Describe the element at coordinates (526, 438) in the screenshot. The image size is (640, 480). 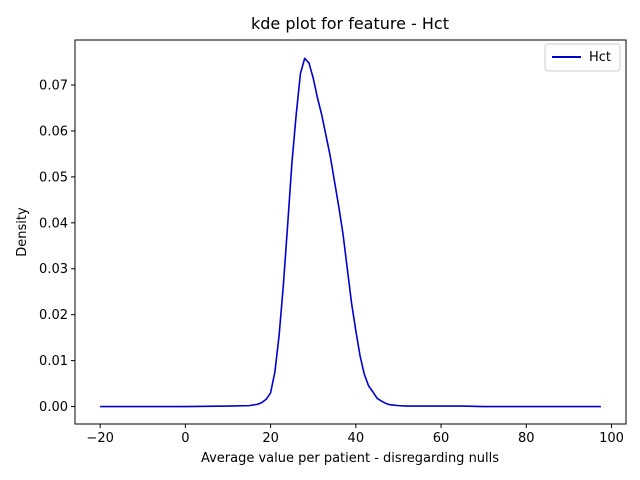
I see `x-tick-label: 80` at that location.